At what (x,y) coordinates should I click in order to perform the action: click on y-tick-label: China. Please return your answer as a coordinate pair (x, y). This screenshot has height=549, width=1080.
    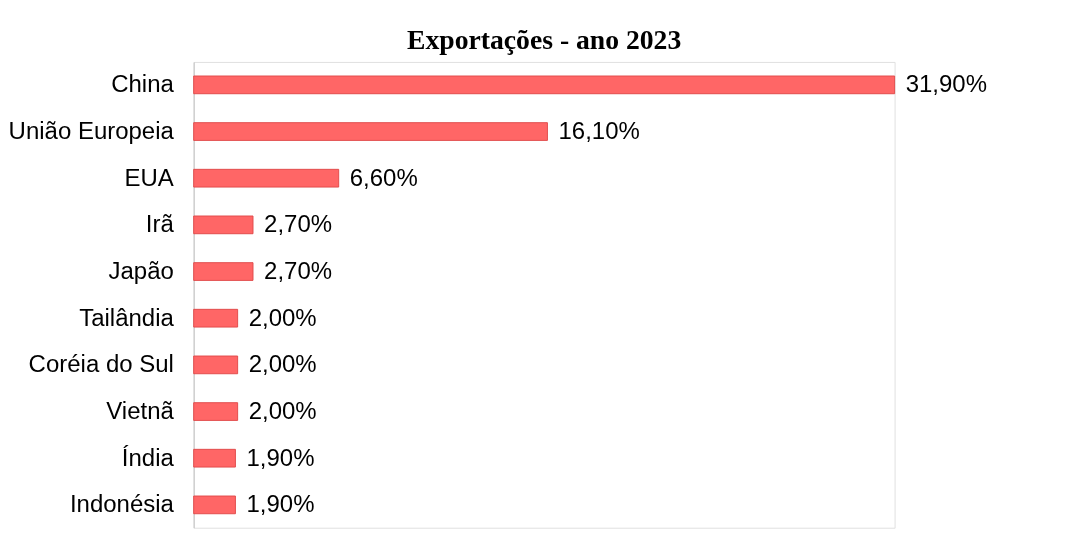
    Looking at the image, I should click on (143, 84).